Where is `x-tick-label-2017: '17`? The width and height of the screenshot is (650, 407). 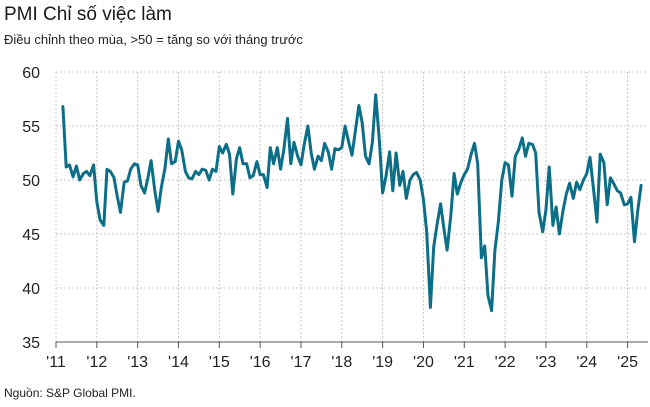
x-tick-label-2017: '17 is located at coordinates (301, 362).